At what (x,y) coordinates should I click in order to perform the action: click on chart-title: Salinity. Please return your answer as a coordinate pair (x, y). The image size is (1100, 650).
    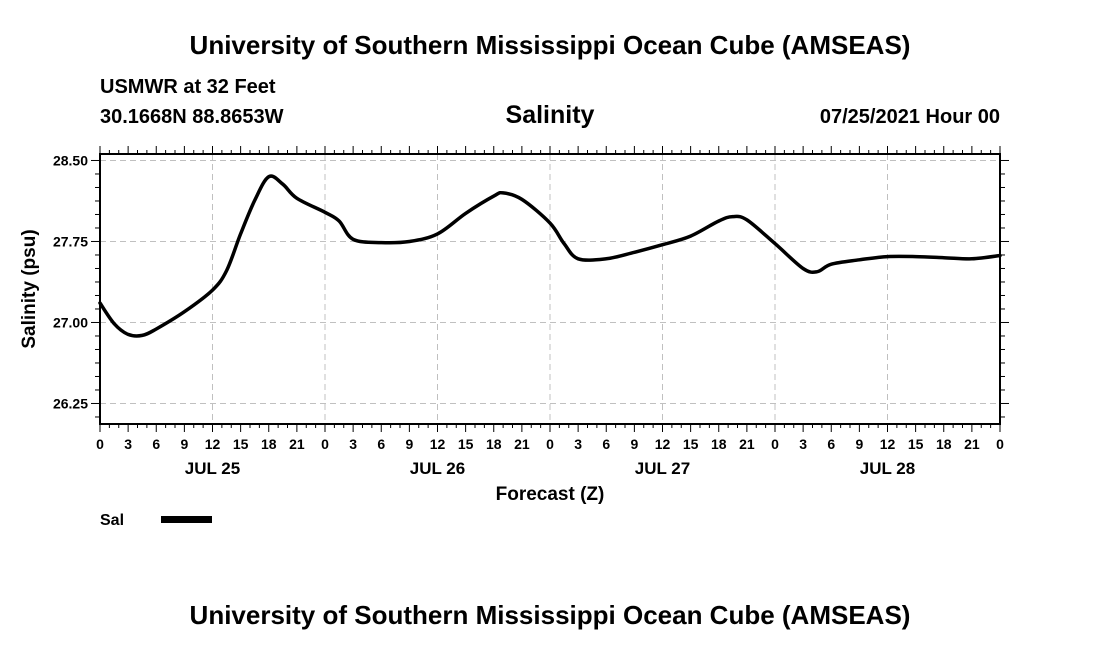
    Looking at the image, I should click on (550, 115).